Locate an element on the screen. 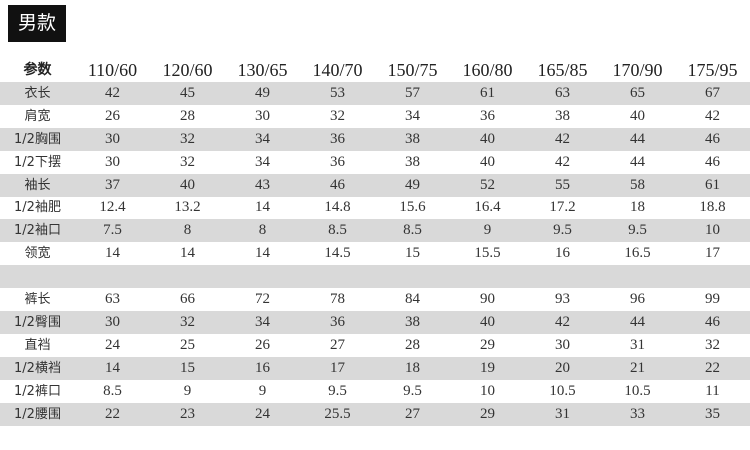  cell: 16 is located at coordinates (262, 367).